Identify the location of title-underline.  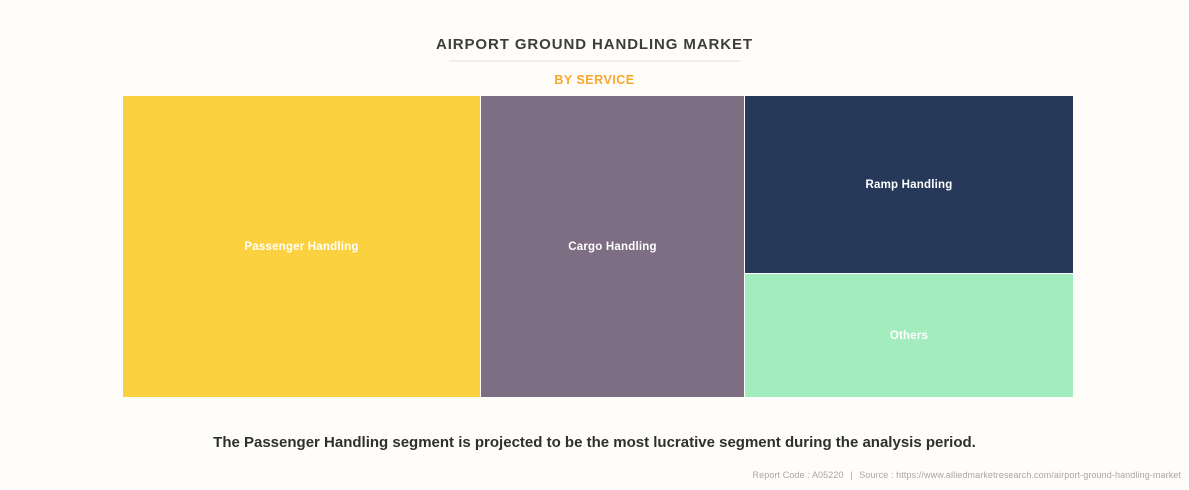
(594, 61).